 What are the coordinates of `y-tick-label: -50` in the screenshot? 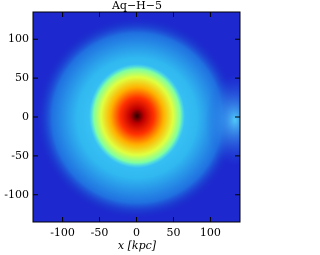 It's located at (20, 155).